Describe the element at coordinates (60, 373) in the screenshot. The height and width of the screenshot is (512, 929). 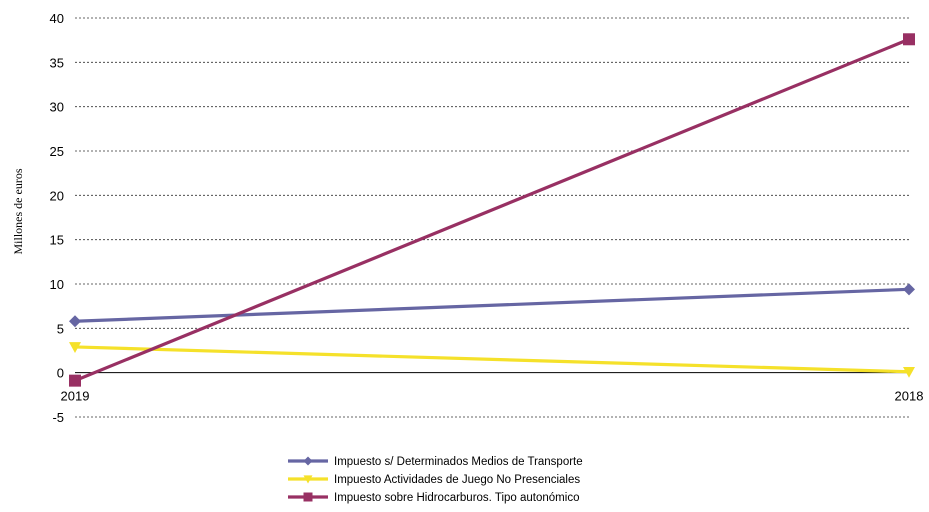
I see `y-tick-label: 0` at that location.